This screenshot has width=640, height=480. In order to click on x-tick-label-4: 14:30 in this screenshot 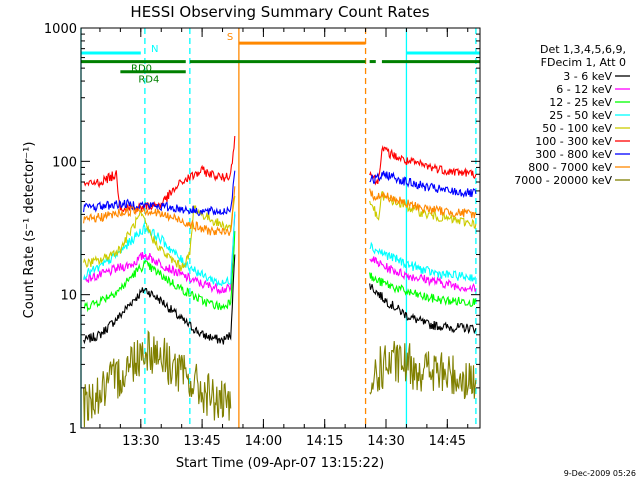, I will do `click(385, 441)`.